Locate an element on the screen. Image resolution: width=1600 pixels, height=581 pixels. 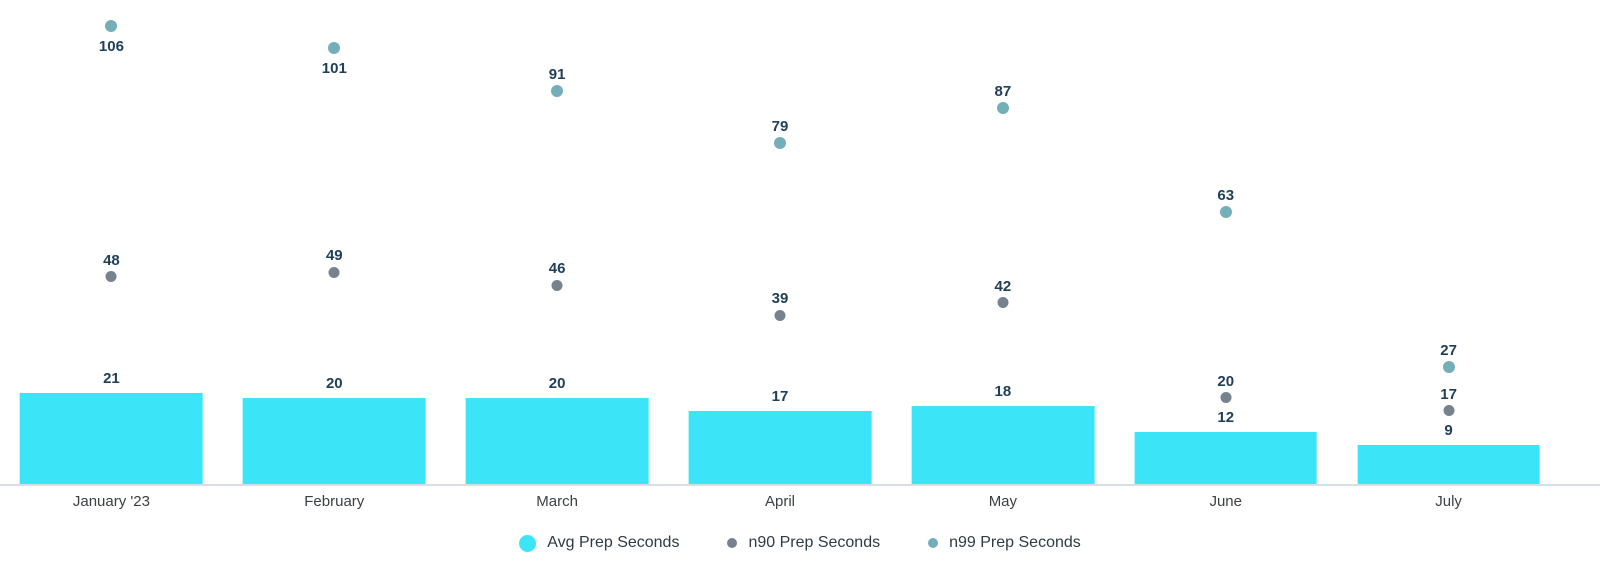
legend-item-n99-prep-seconds: n99 Prep Seconds is located at coordinates (1004, 543).